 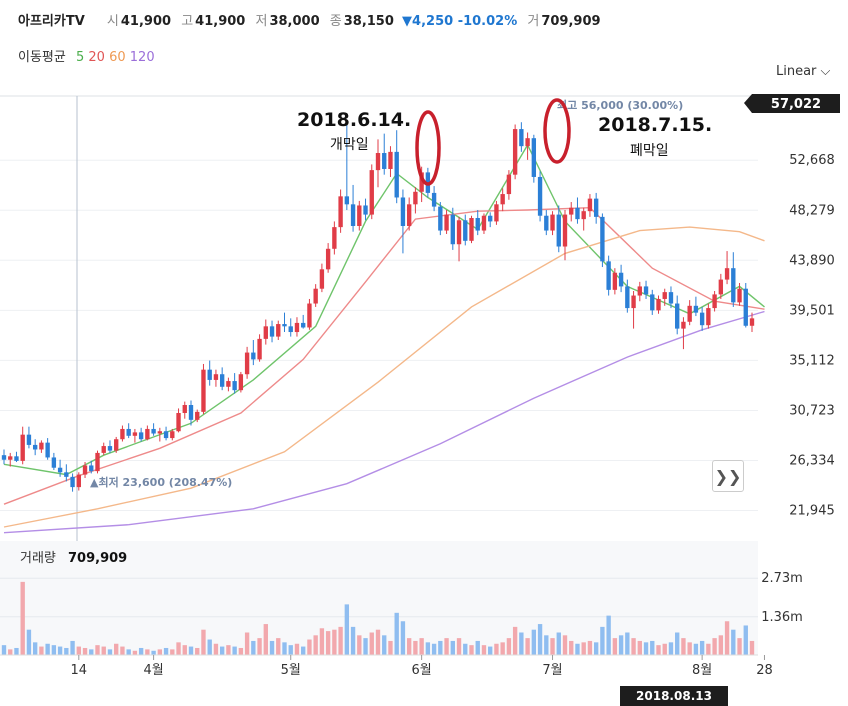 What do you see at coordinates (428, 148) in the screenshot?
I see `open-day-circle` at bounding box center [428, 148].